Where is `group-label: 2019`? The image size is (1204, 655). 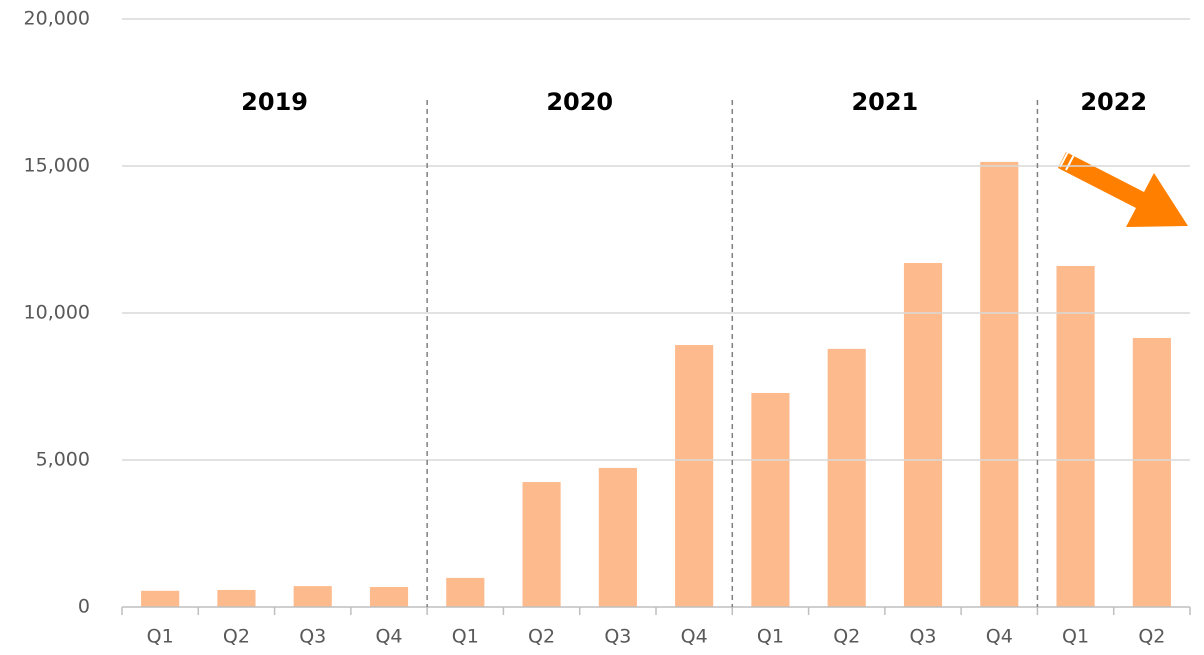 group-label: 2019 is located at coordinates (274, 102).